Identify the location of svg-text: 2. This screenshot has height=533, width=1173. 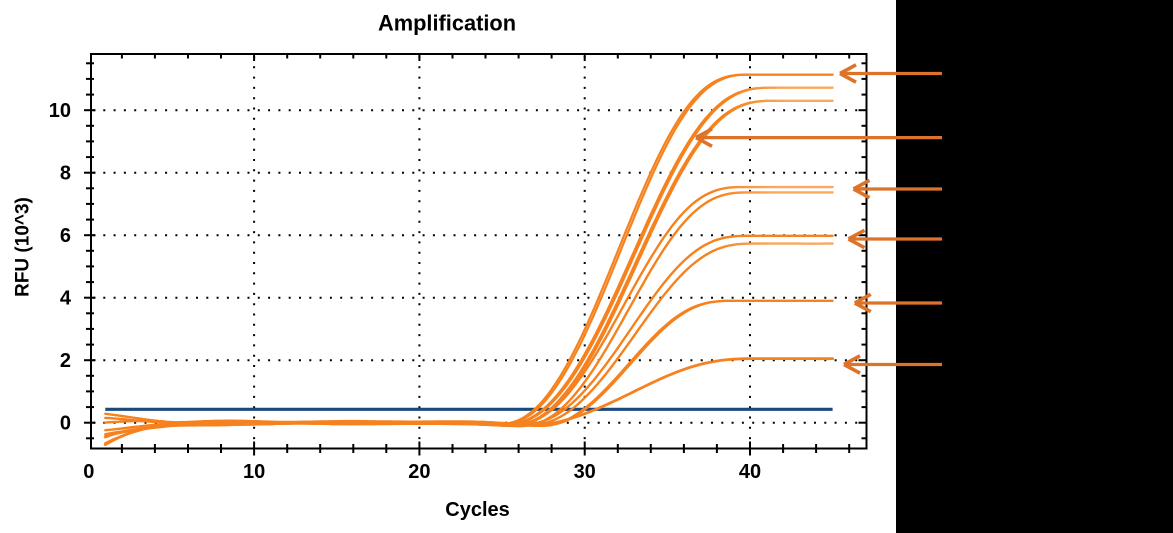
(65, 361).